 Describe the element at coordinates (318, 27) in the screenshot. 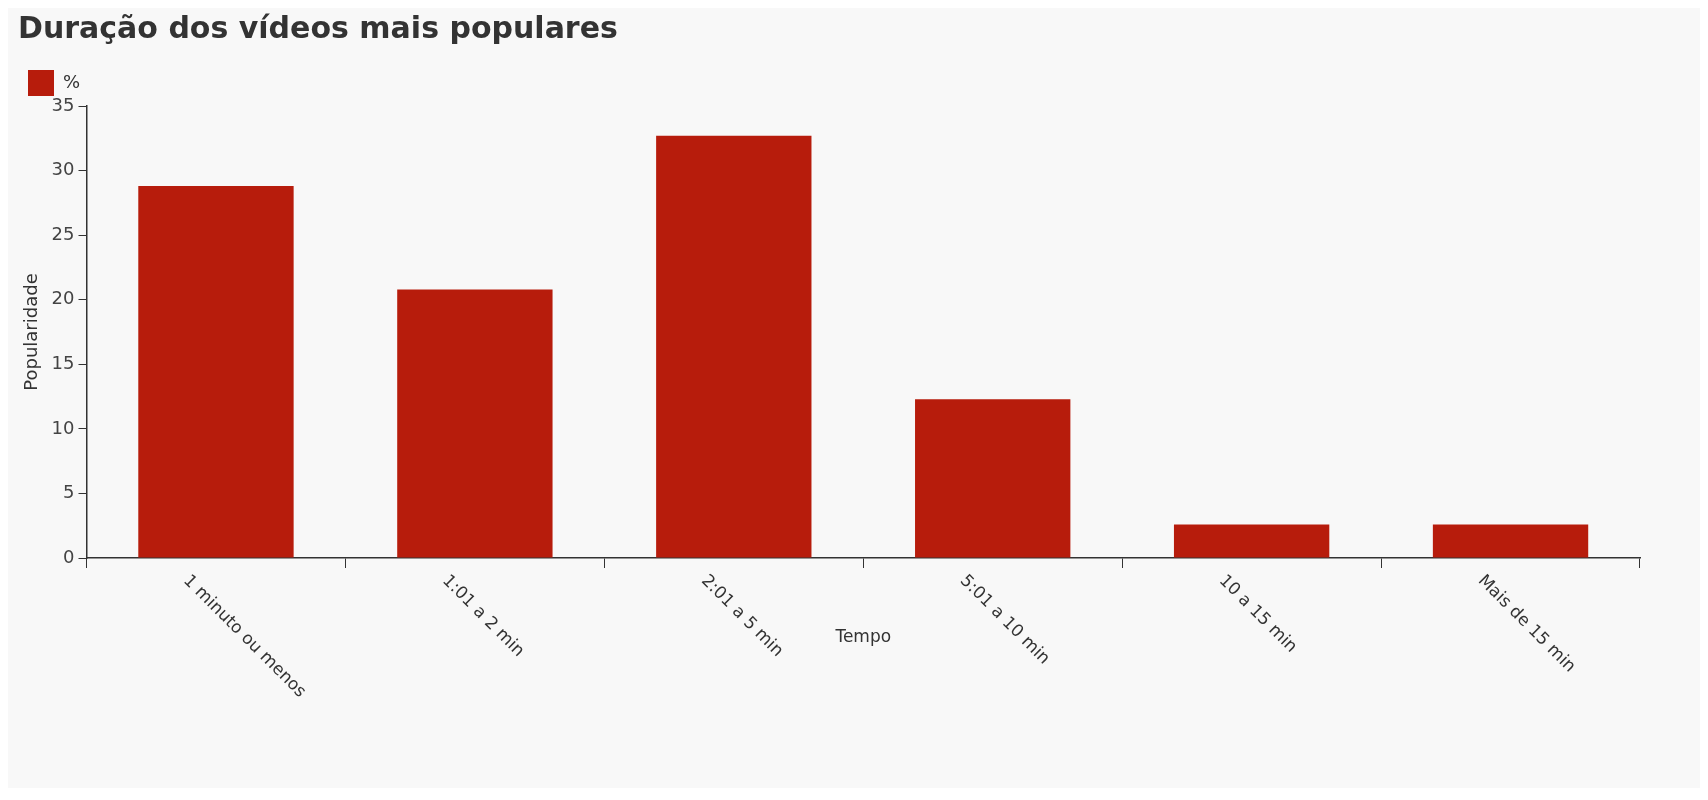

I see `chart-title: Duração dos vídeos mais populares` at that location.